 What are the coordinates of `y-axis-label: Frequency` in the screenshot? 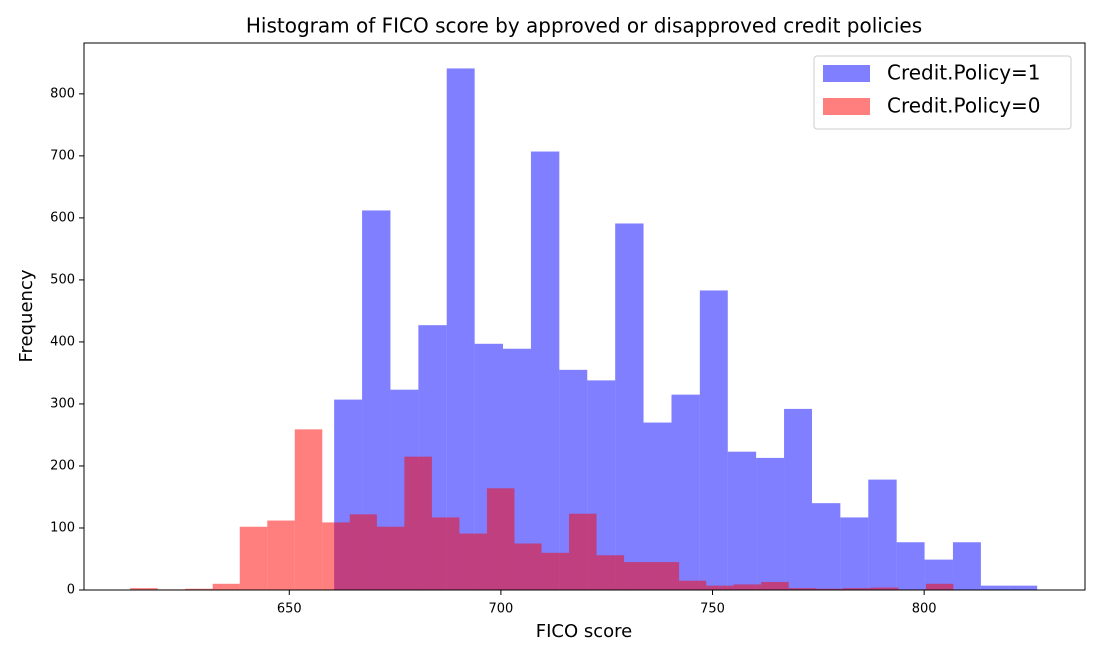 It's located at (26, 315).